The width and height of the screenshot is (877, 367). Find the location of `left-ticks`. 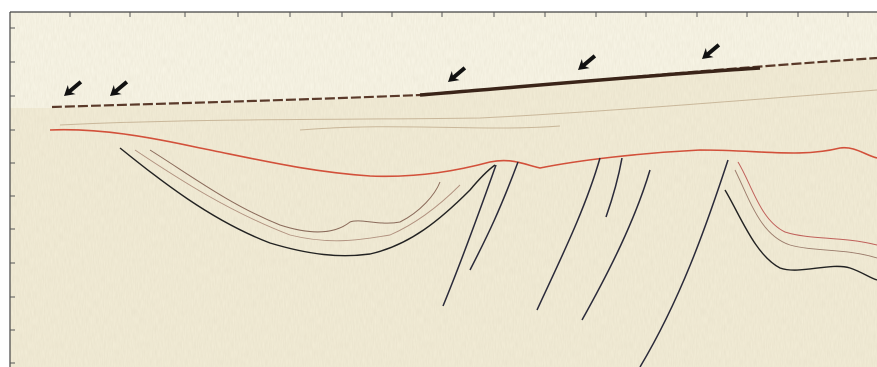

left-ticks is located at coordinates (12, 195).